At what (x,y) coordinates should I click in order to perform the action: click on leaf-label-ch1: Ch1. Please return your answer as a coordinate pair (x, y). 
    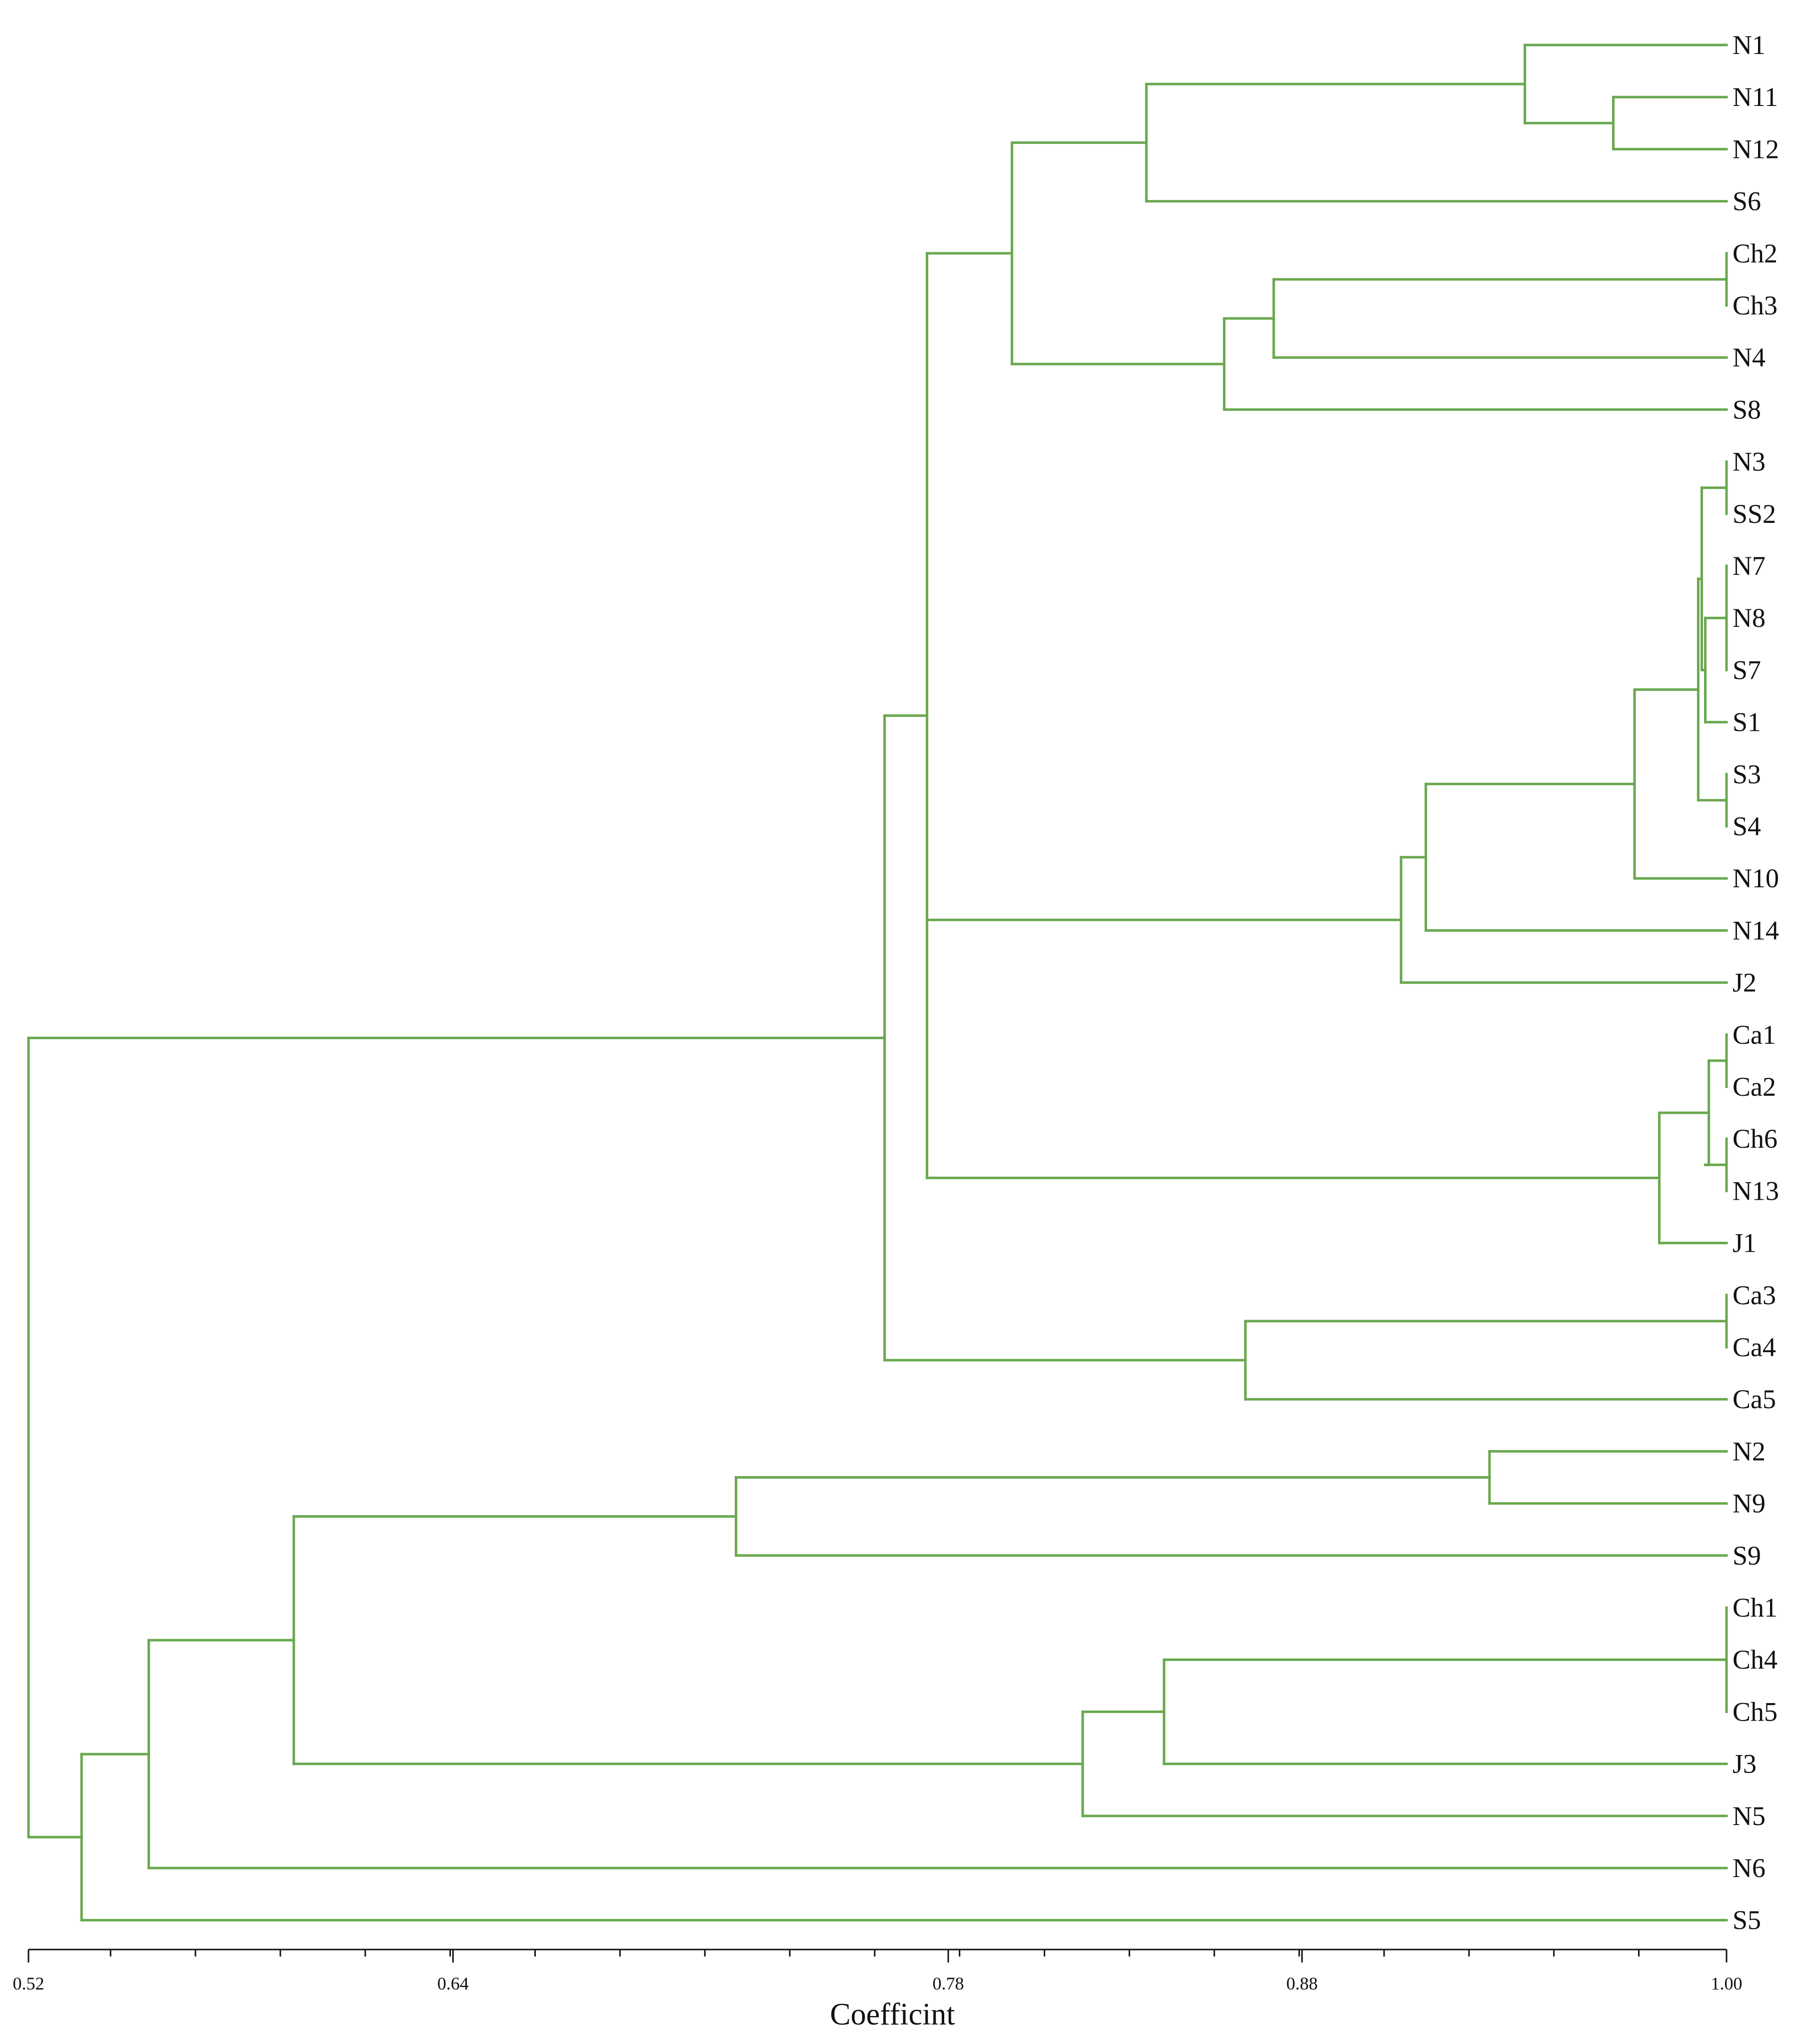
    Looking at the image, I should click on (1755, 1608).